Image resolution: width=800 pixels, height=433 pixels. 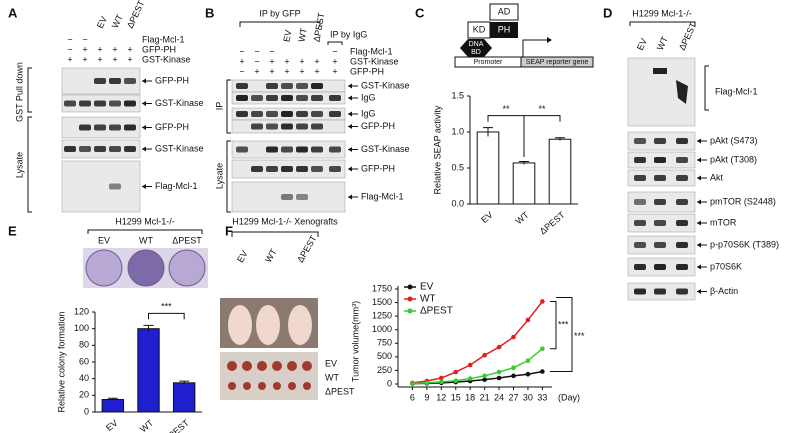 I want to click on significance: **, so click(x=506, y=109).